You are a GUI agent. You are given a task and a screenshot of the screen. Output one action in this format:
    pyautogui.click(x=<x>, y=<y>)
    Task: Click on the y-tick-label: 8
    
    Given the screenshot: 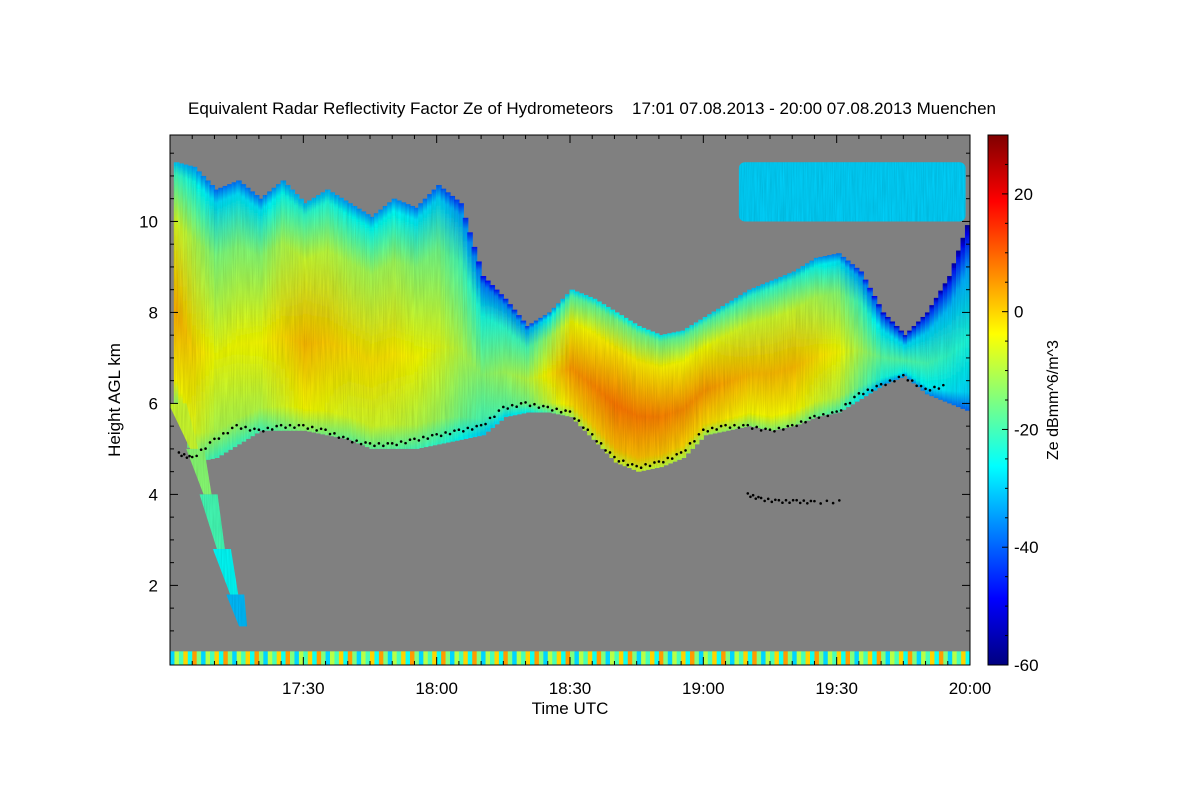 What is the action you would take?
    pyautogui.click(x=153, y=312)
    